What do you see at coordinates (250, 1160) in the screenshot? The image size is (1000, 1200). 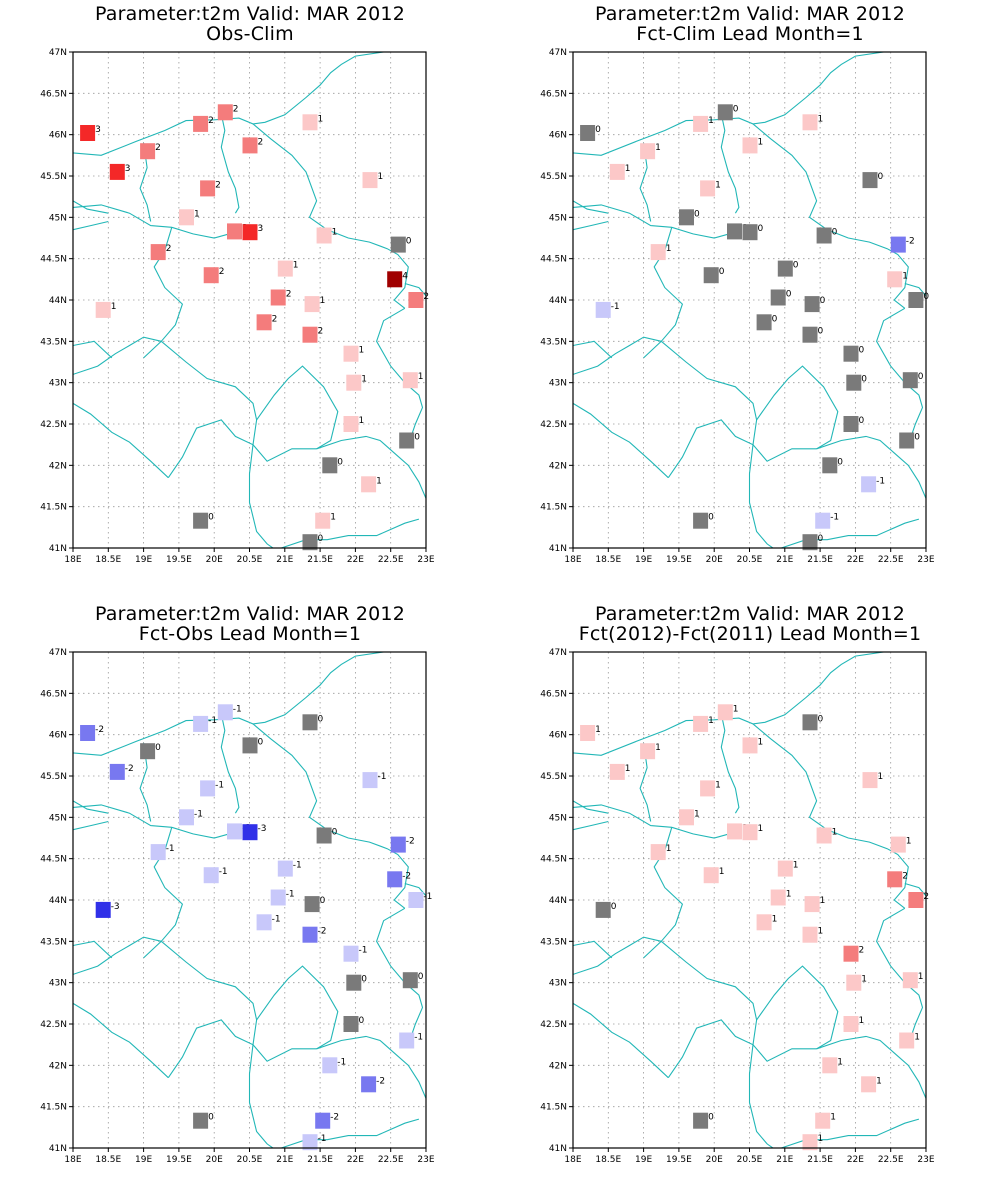 I see `lon-tick-label: 20.5E` at bounding box center [250, 1160].